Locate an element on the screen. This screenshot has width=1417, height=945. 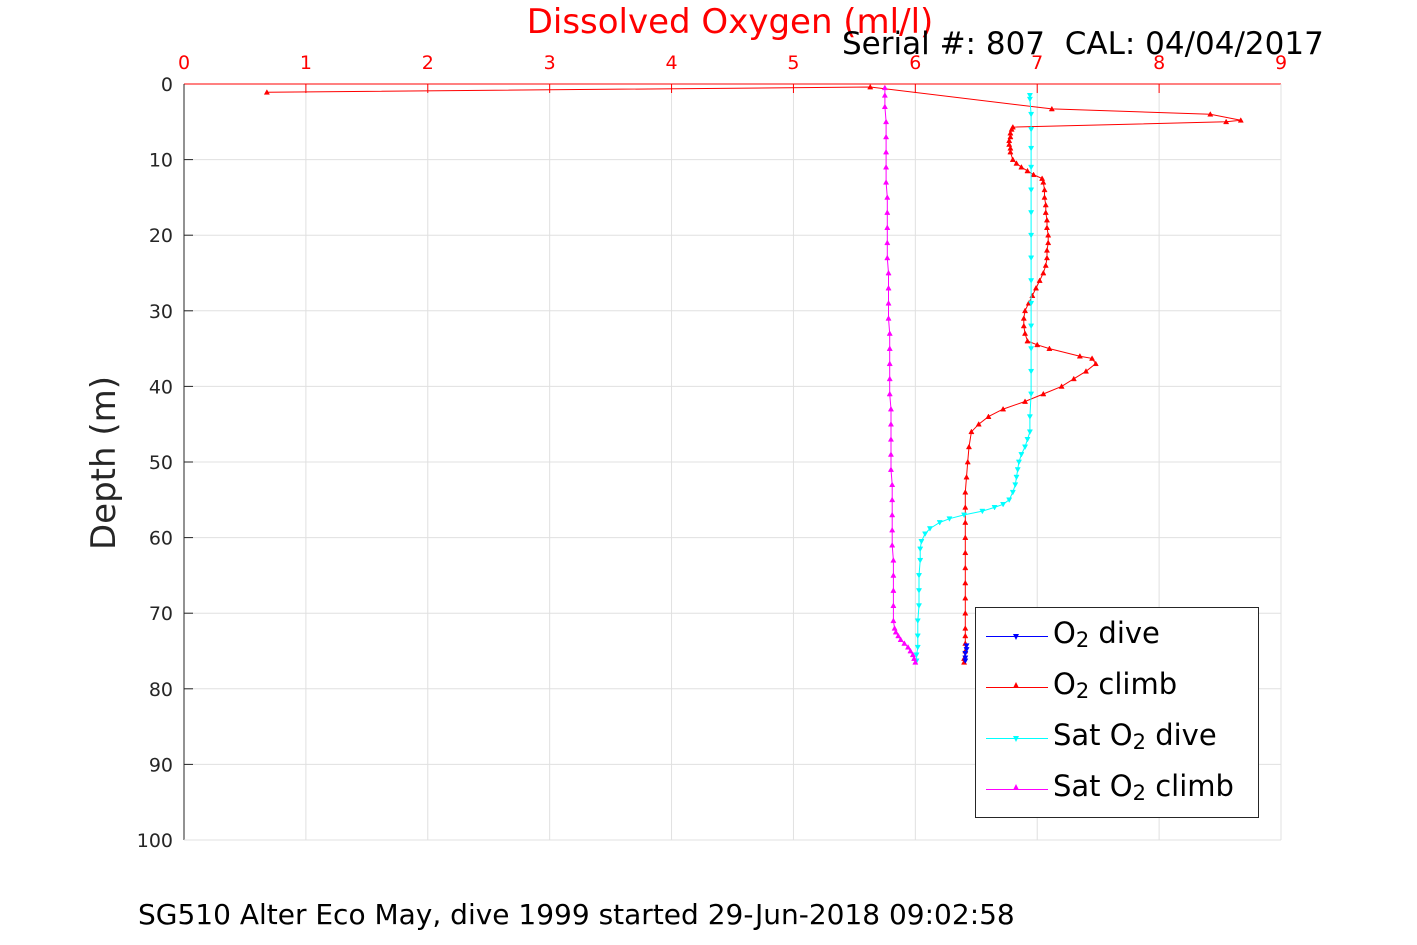
series-sat-o2-climb is located at coordinates (900, 374).